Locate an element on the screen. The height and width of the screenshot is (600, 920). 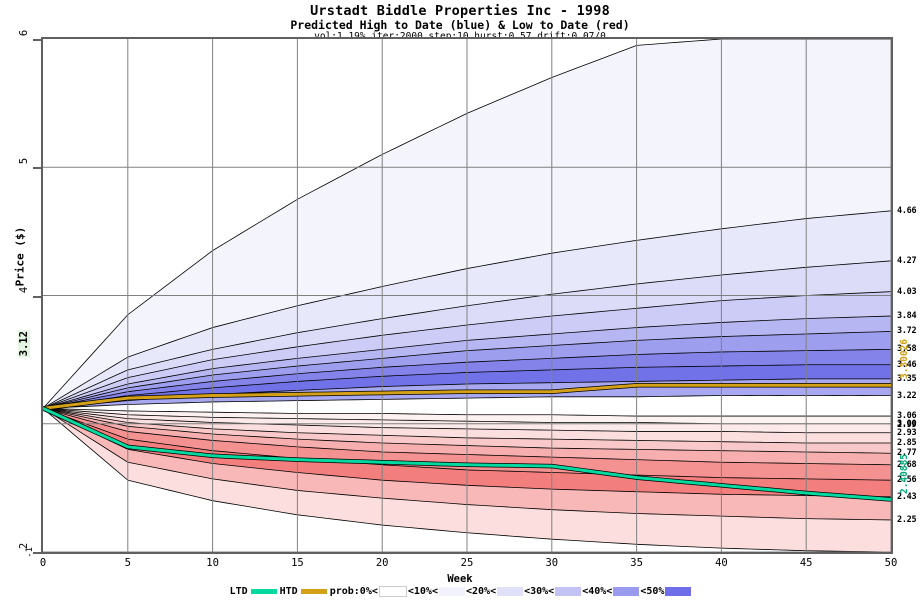
htd-value-tag: 3.30026 is located at coordinates (904, 359).